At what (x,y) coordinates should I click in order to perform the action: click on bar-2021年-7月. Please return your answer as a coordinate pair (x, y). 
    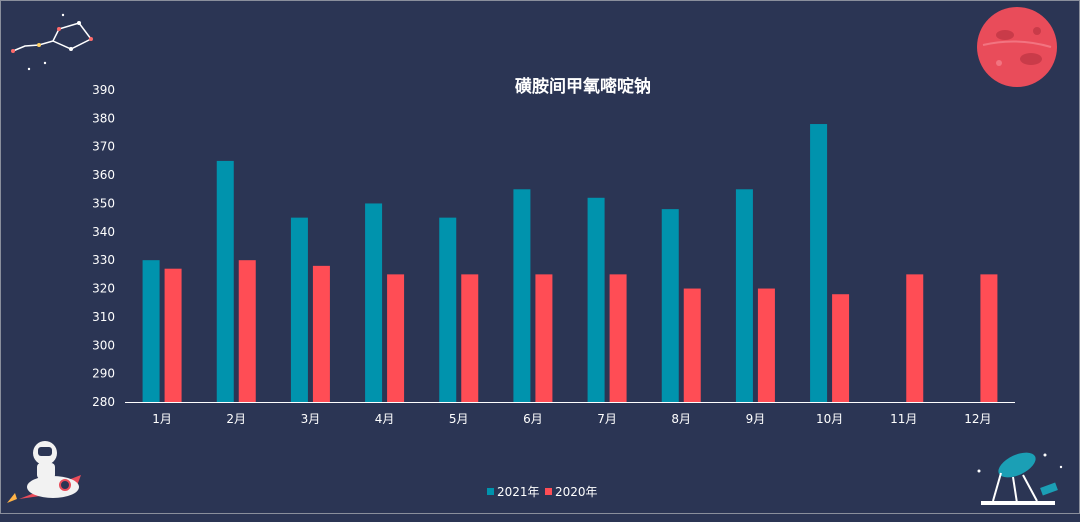
    Looking at the image, I should click on (596, 299).